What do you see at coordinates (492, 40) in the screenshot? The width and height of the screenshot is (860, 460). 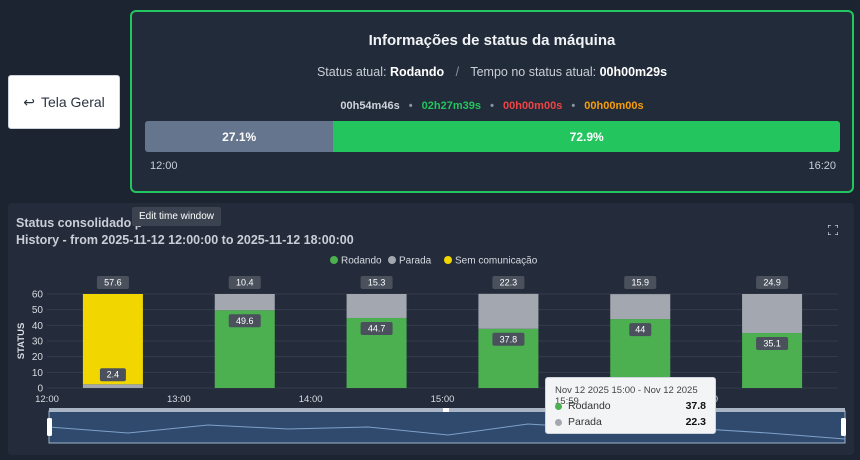 I see `status-card-title: Informações de status da máquina` at bounding box center [492, 40].